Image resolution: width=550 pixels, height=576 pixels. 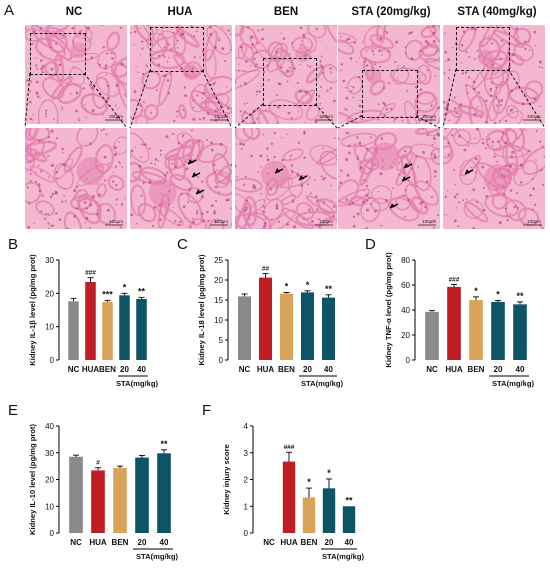 What do you see at coordinates (32, 479) in the screenshot?
I see `y-axis-label: Kidney IL-10 level (pg/mg prot)` at bounding box center [32, 479].